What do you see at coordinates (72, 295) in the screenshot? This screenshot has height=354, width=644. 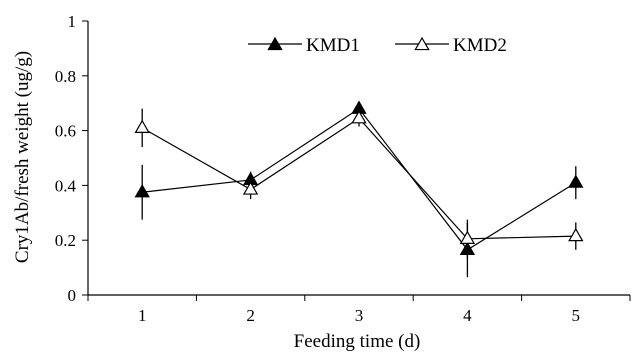 I see `y-tick-label: 0` at bounding box center [72, 295].